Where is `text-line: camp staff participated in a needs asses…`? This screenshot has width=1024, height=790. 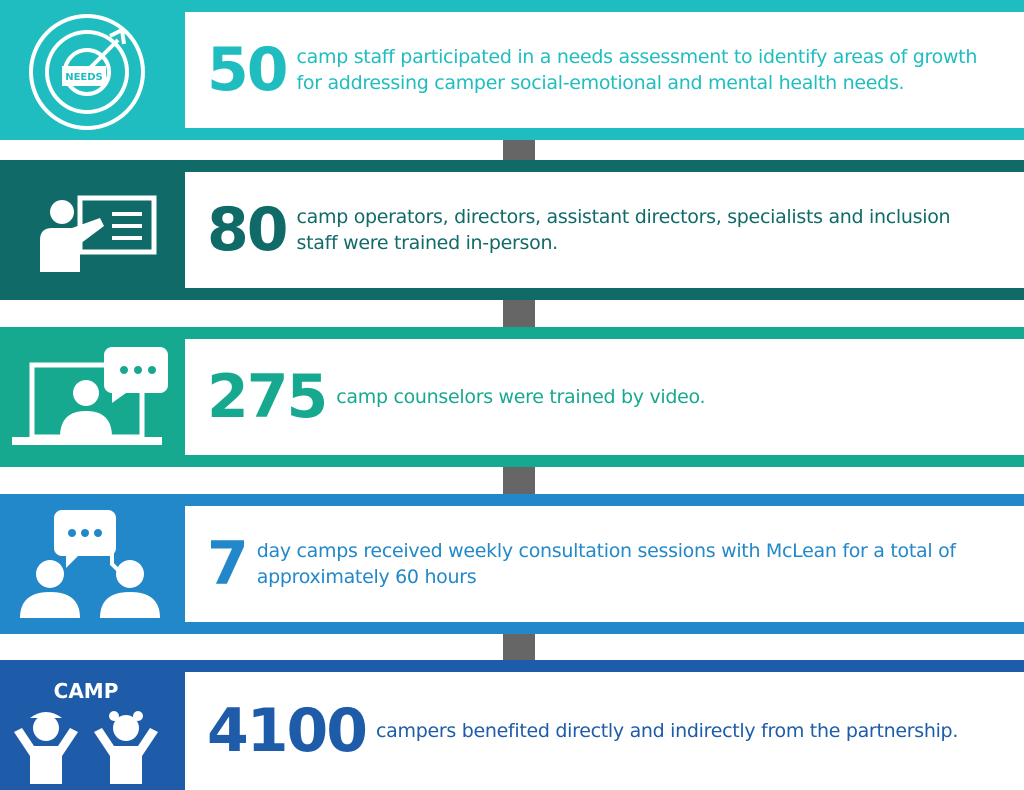
text-line: camp staff participated in a needs asses… is located at coordinates (637, 57).